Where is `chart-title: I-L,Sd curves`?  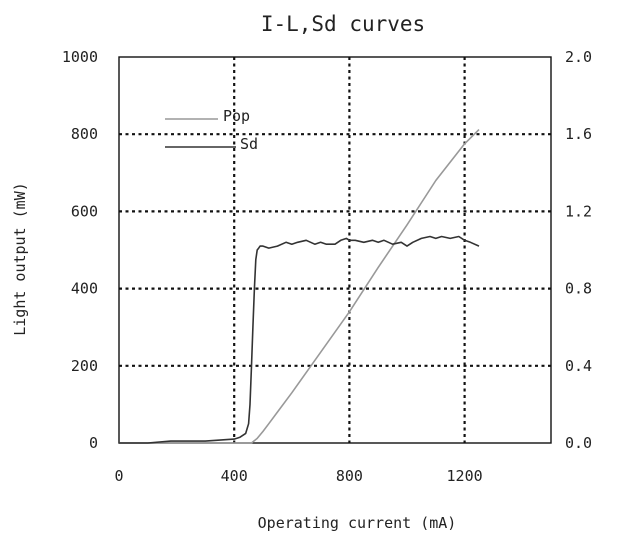 chart-title: I-L,Sd curves is located at coordinates (343, 24).